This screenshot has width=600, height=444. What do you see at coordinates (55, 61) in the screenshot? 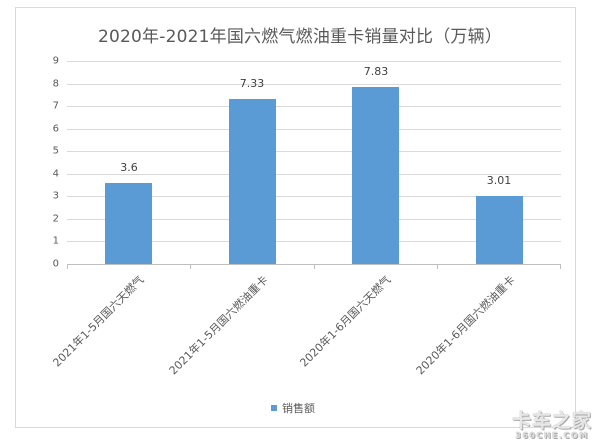
I see `y-tick-label: 9` at bounding box center [55, 61].